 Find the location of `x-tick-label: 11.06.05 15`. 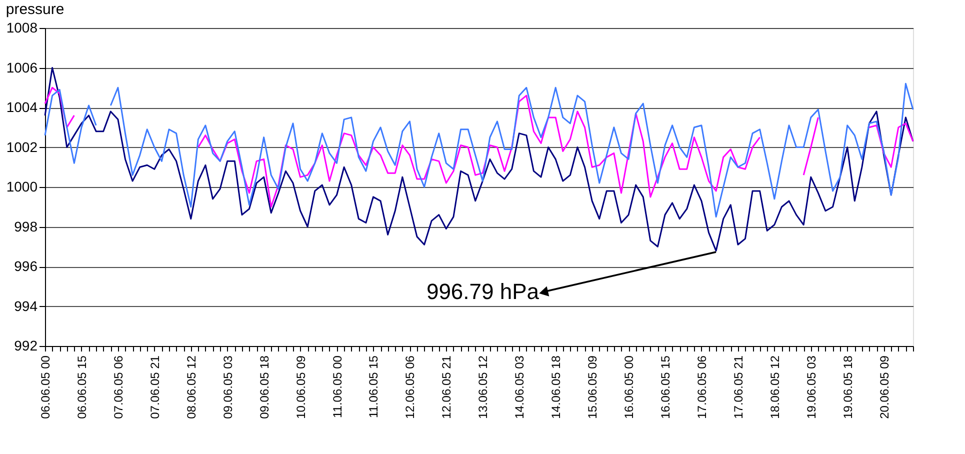

x-tick-label: 11.06.05 15 is located at coordinates (373, 386).